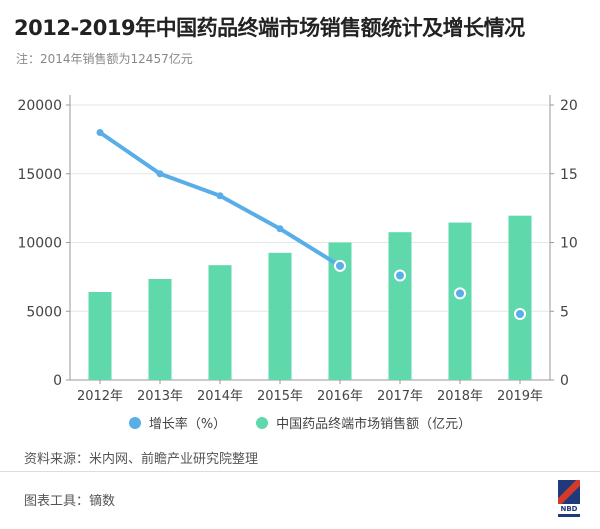 This screenshot has height=529, width=600. Describe the element at coordinates (520, 396) in the screenshot. I see `x-tick-label: 2019年` at that location.